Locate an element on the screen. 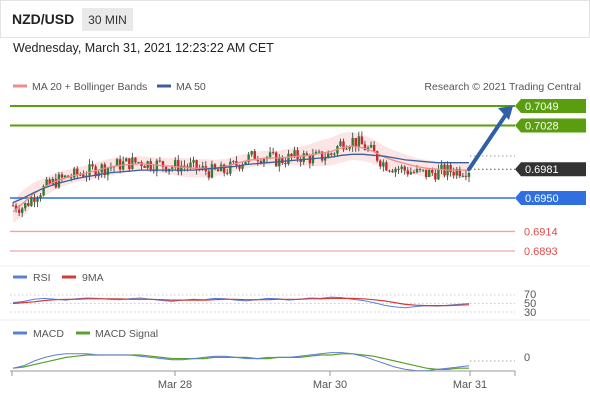  price-level-badge: 0.7049 is located at coordinates (550, 106).